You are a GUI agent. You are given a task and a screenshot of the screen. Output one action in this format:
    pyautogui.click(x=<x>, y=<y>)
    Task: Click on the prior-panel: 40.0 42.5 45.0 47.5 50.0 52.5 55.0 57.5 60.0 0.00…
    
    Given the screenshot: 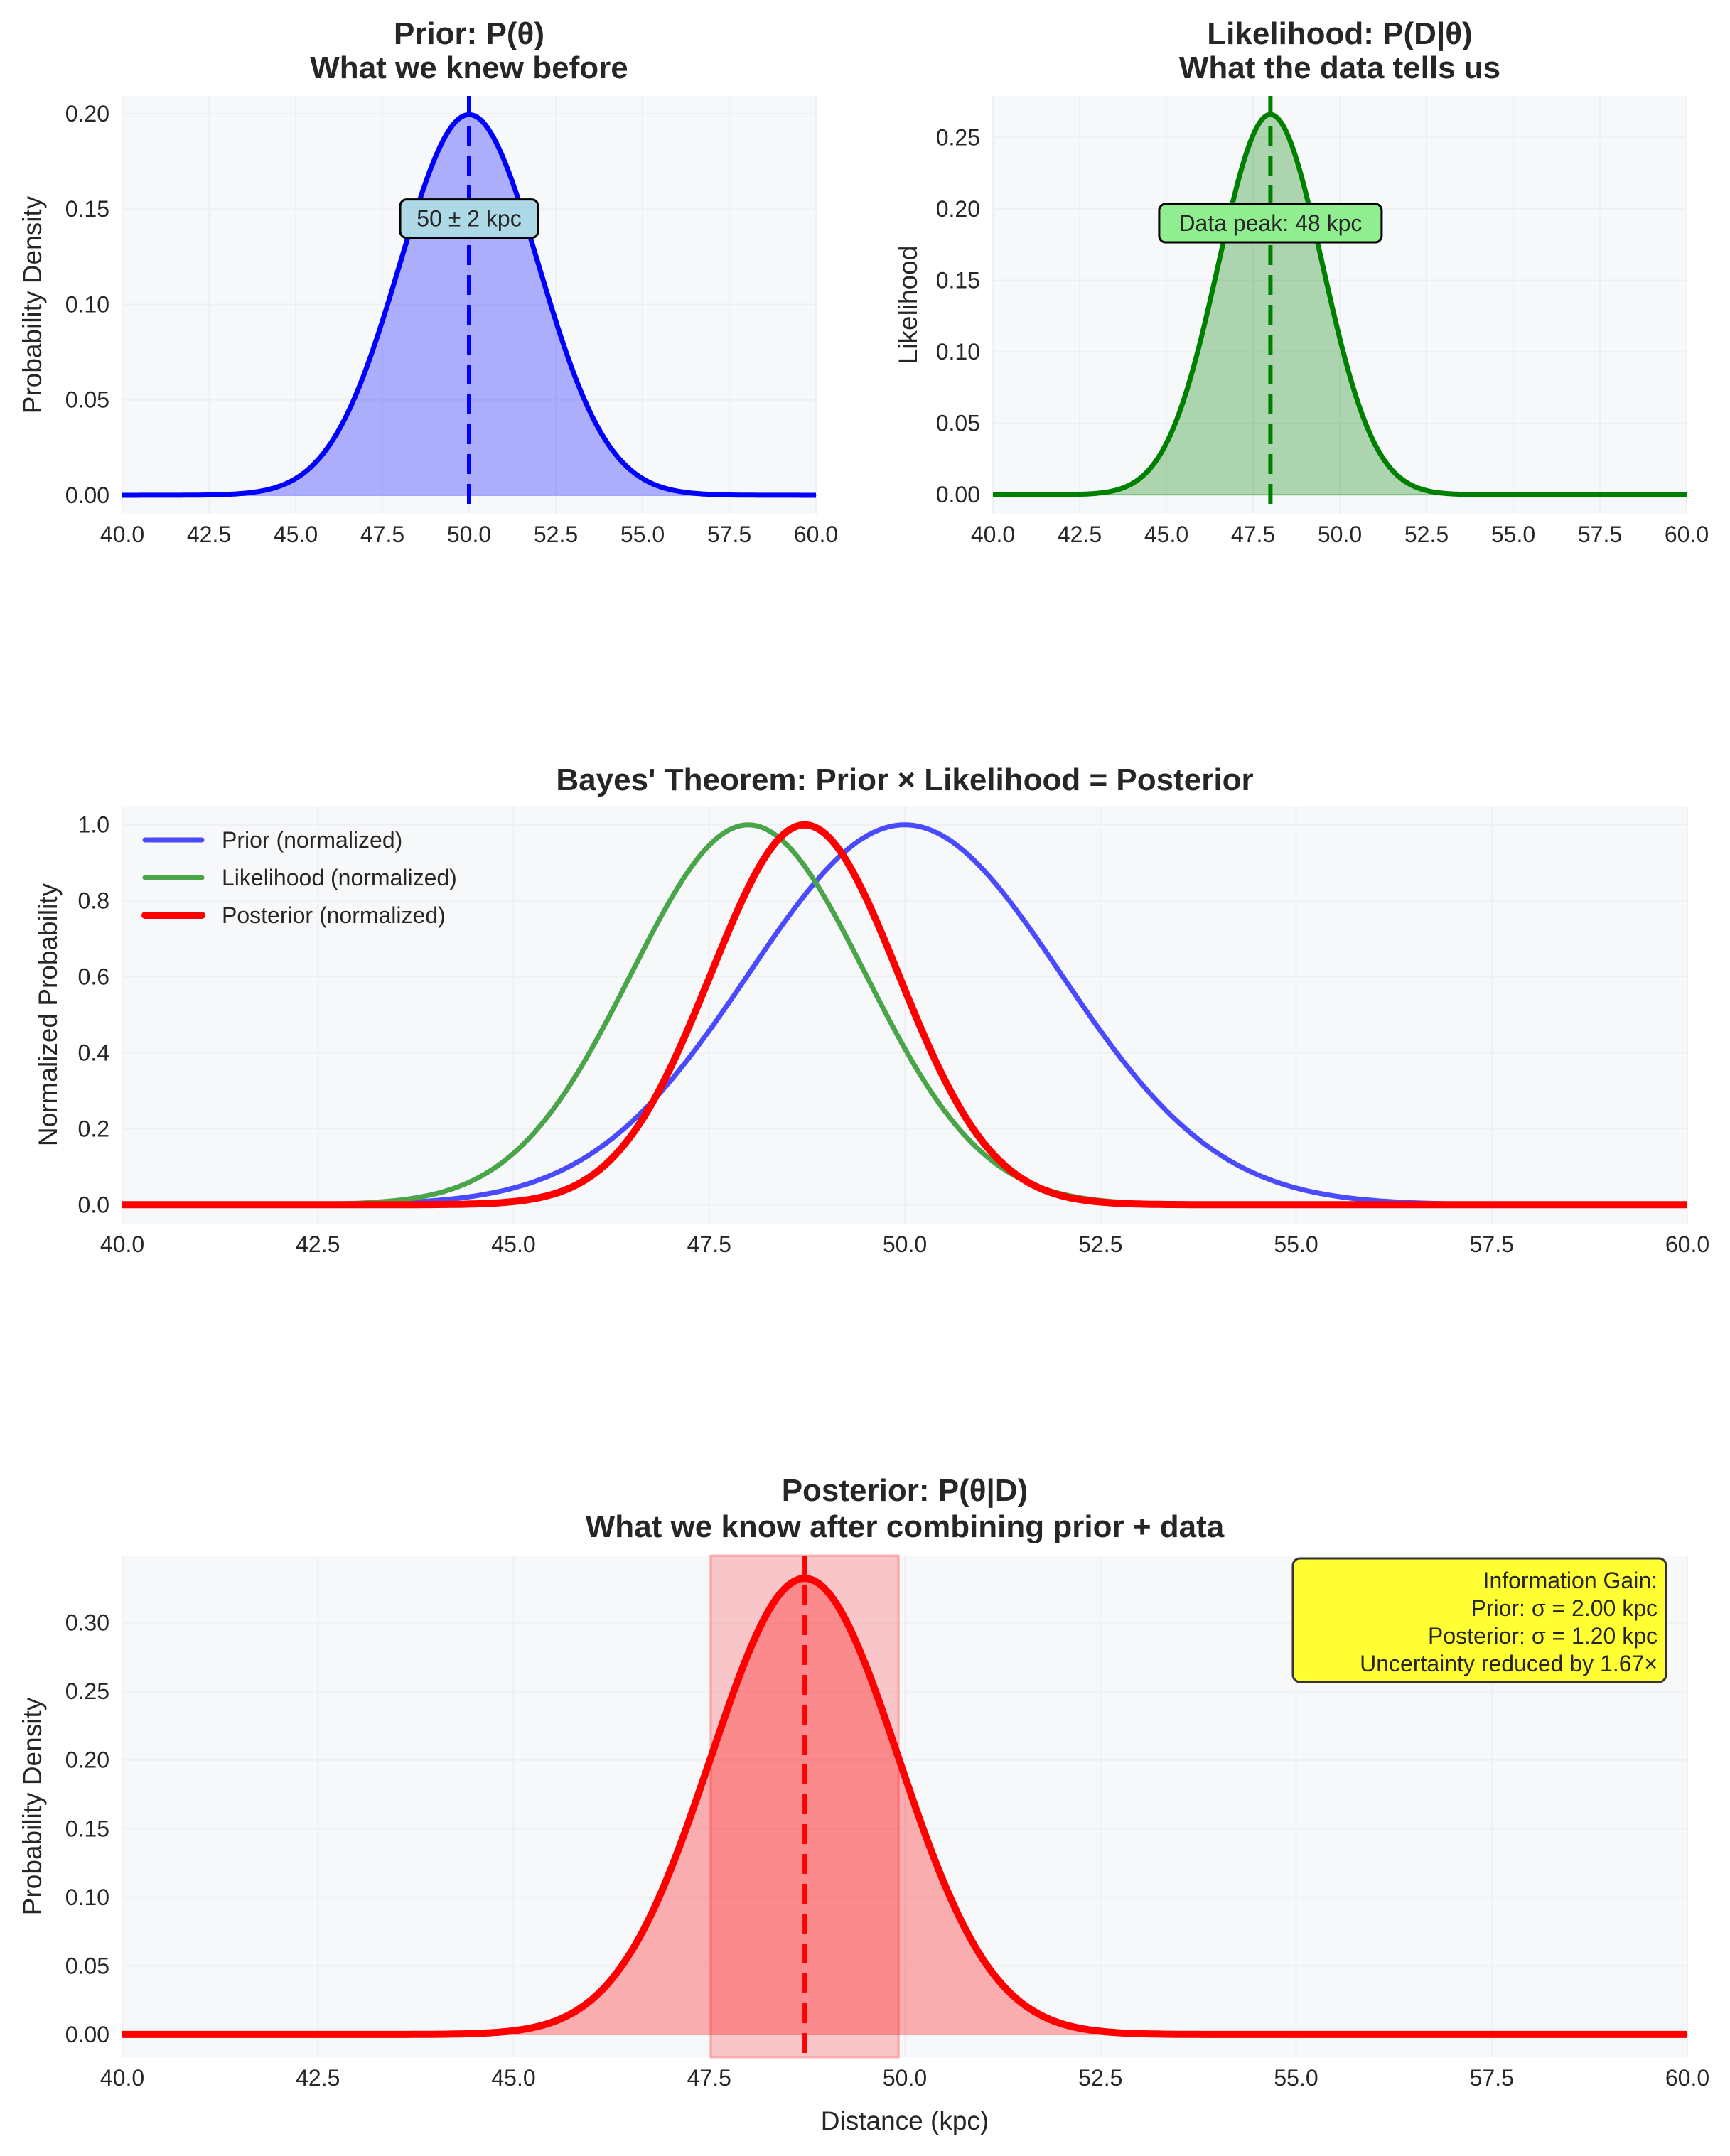 What is the action you would take?
    pyautogui.click(x=428, y=281)
    